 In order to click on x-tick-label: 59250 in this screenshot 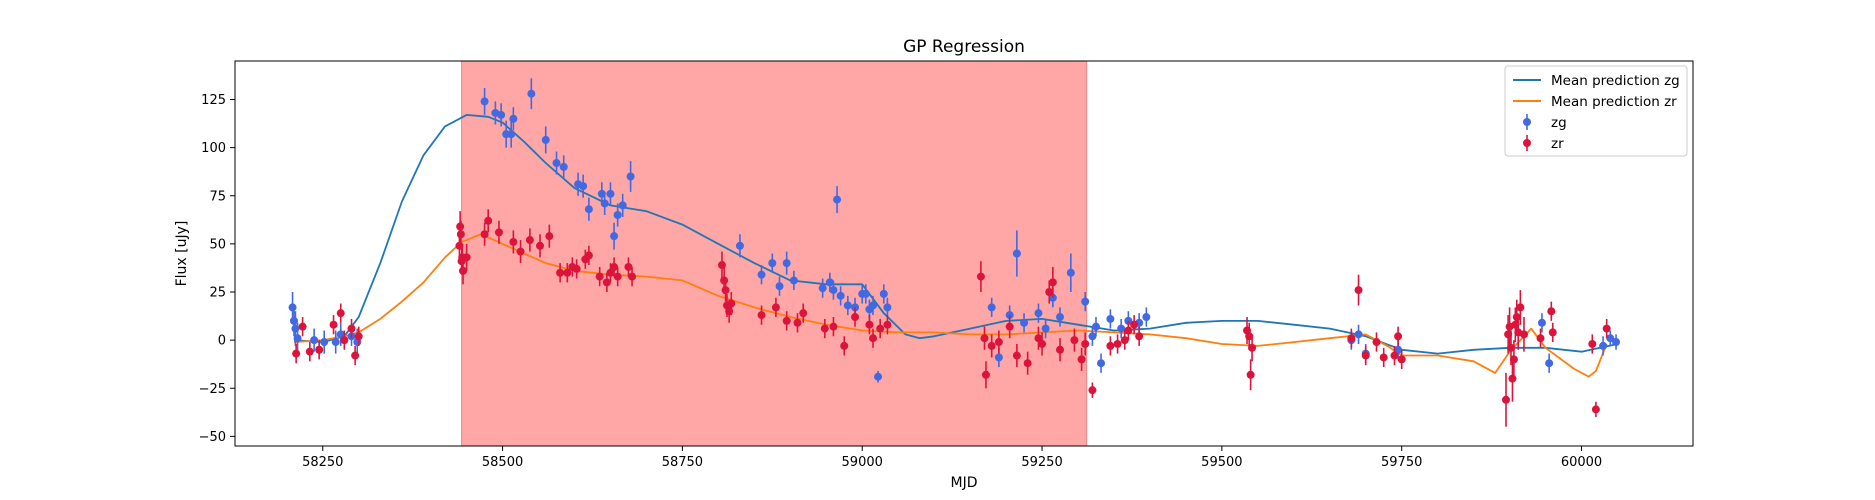, I will do `click(1041, 462)`.